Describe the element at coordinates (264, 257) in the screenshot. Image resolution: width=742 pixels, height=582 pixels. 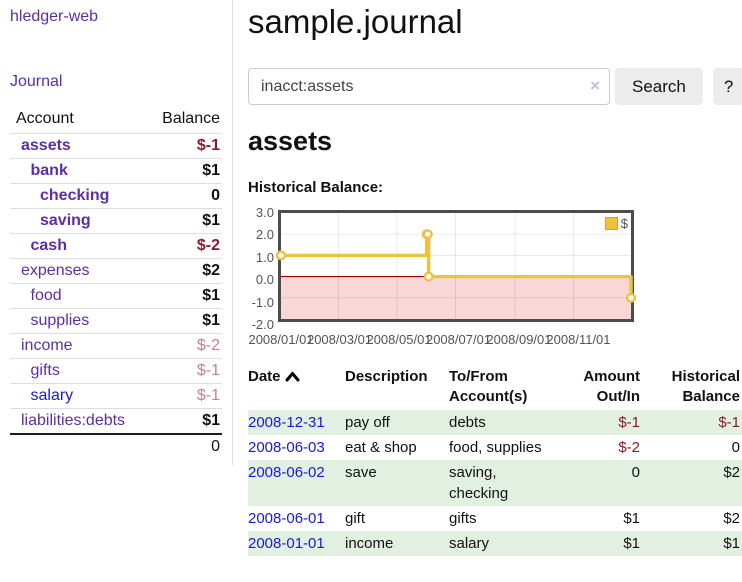
I see `y-tick-label: 1.0` at that location.